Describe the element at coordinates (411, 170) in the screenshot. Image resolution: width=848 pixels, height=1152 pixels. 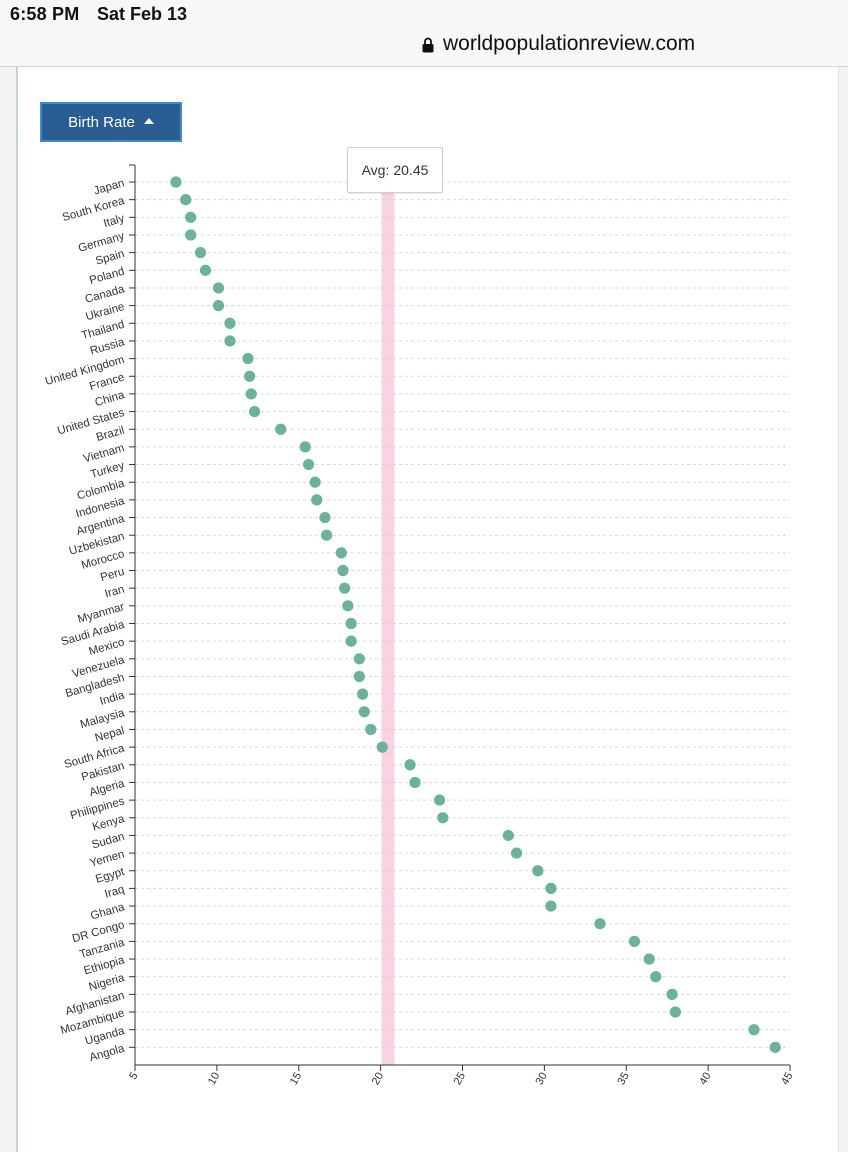
I see `average-value: 20.45` at that location.